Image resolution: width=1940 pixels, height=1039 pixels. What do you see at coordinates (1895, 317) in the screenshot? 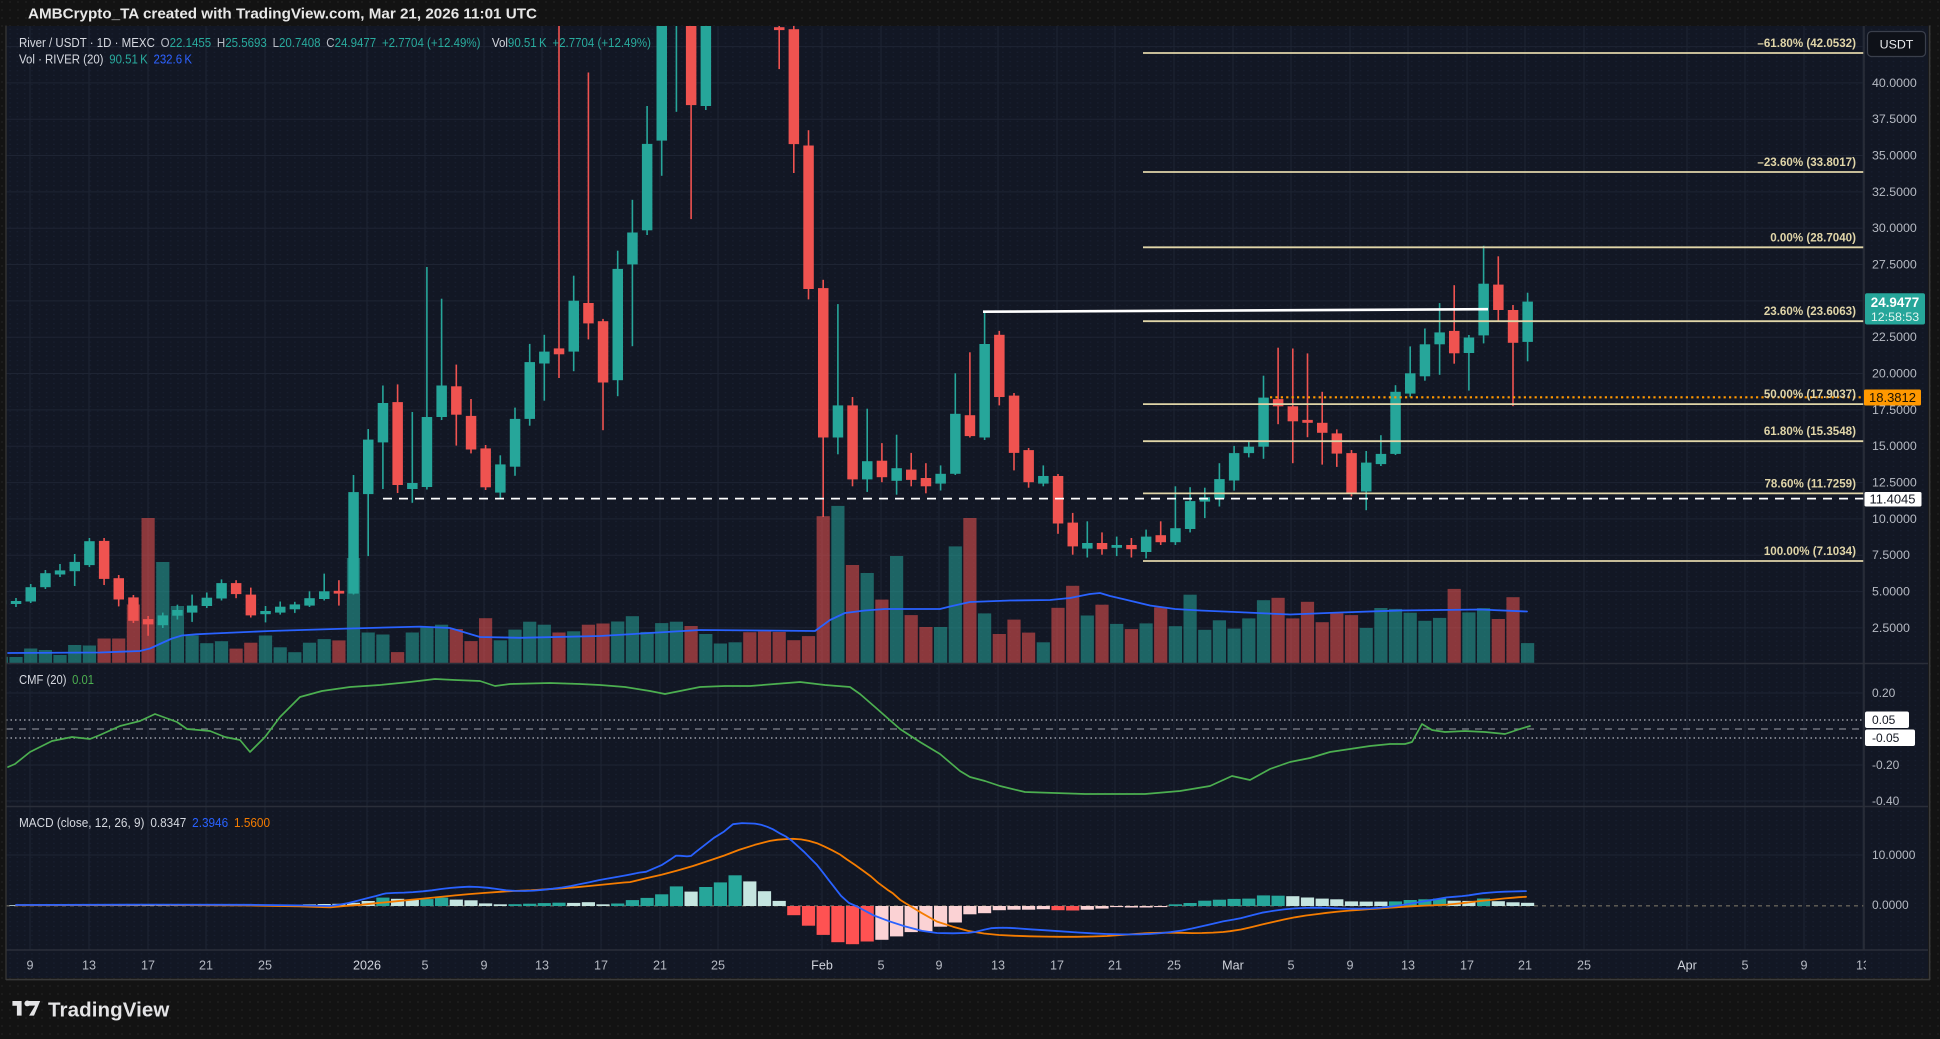
I see `svg-text: 12:58:53` at bounding box center [1895, 317].